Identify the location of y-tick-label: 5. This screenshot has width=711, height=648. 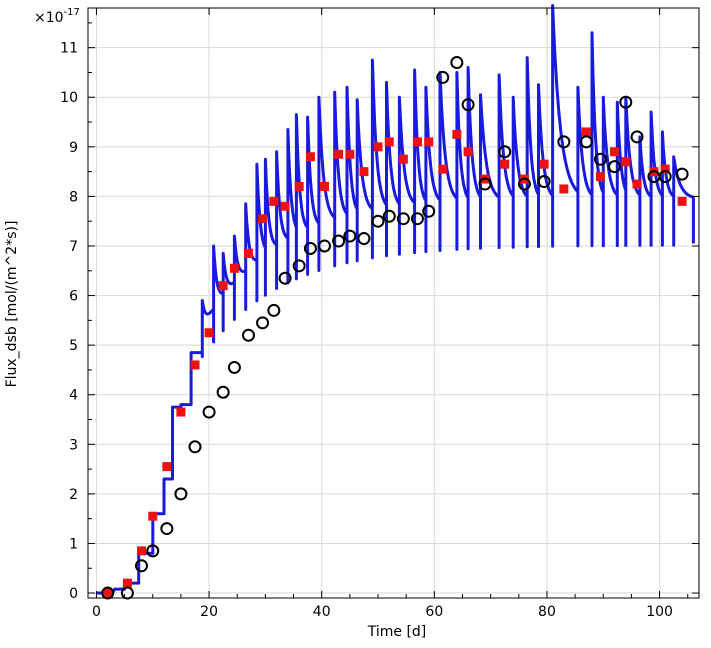
(73, 346).